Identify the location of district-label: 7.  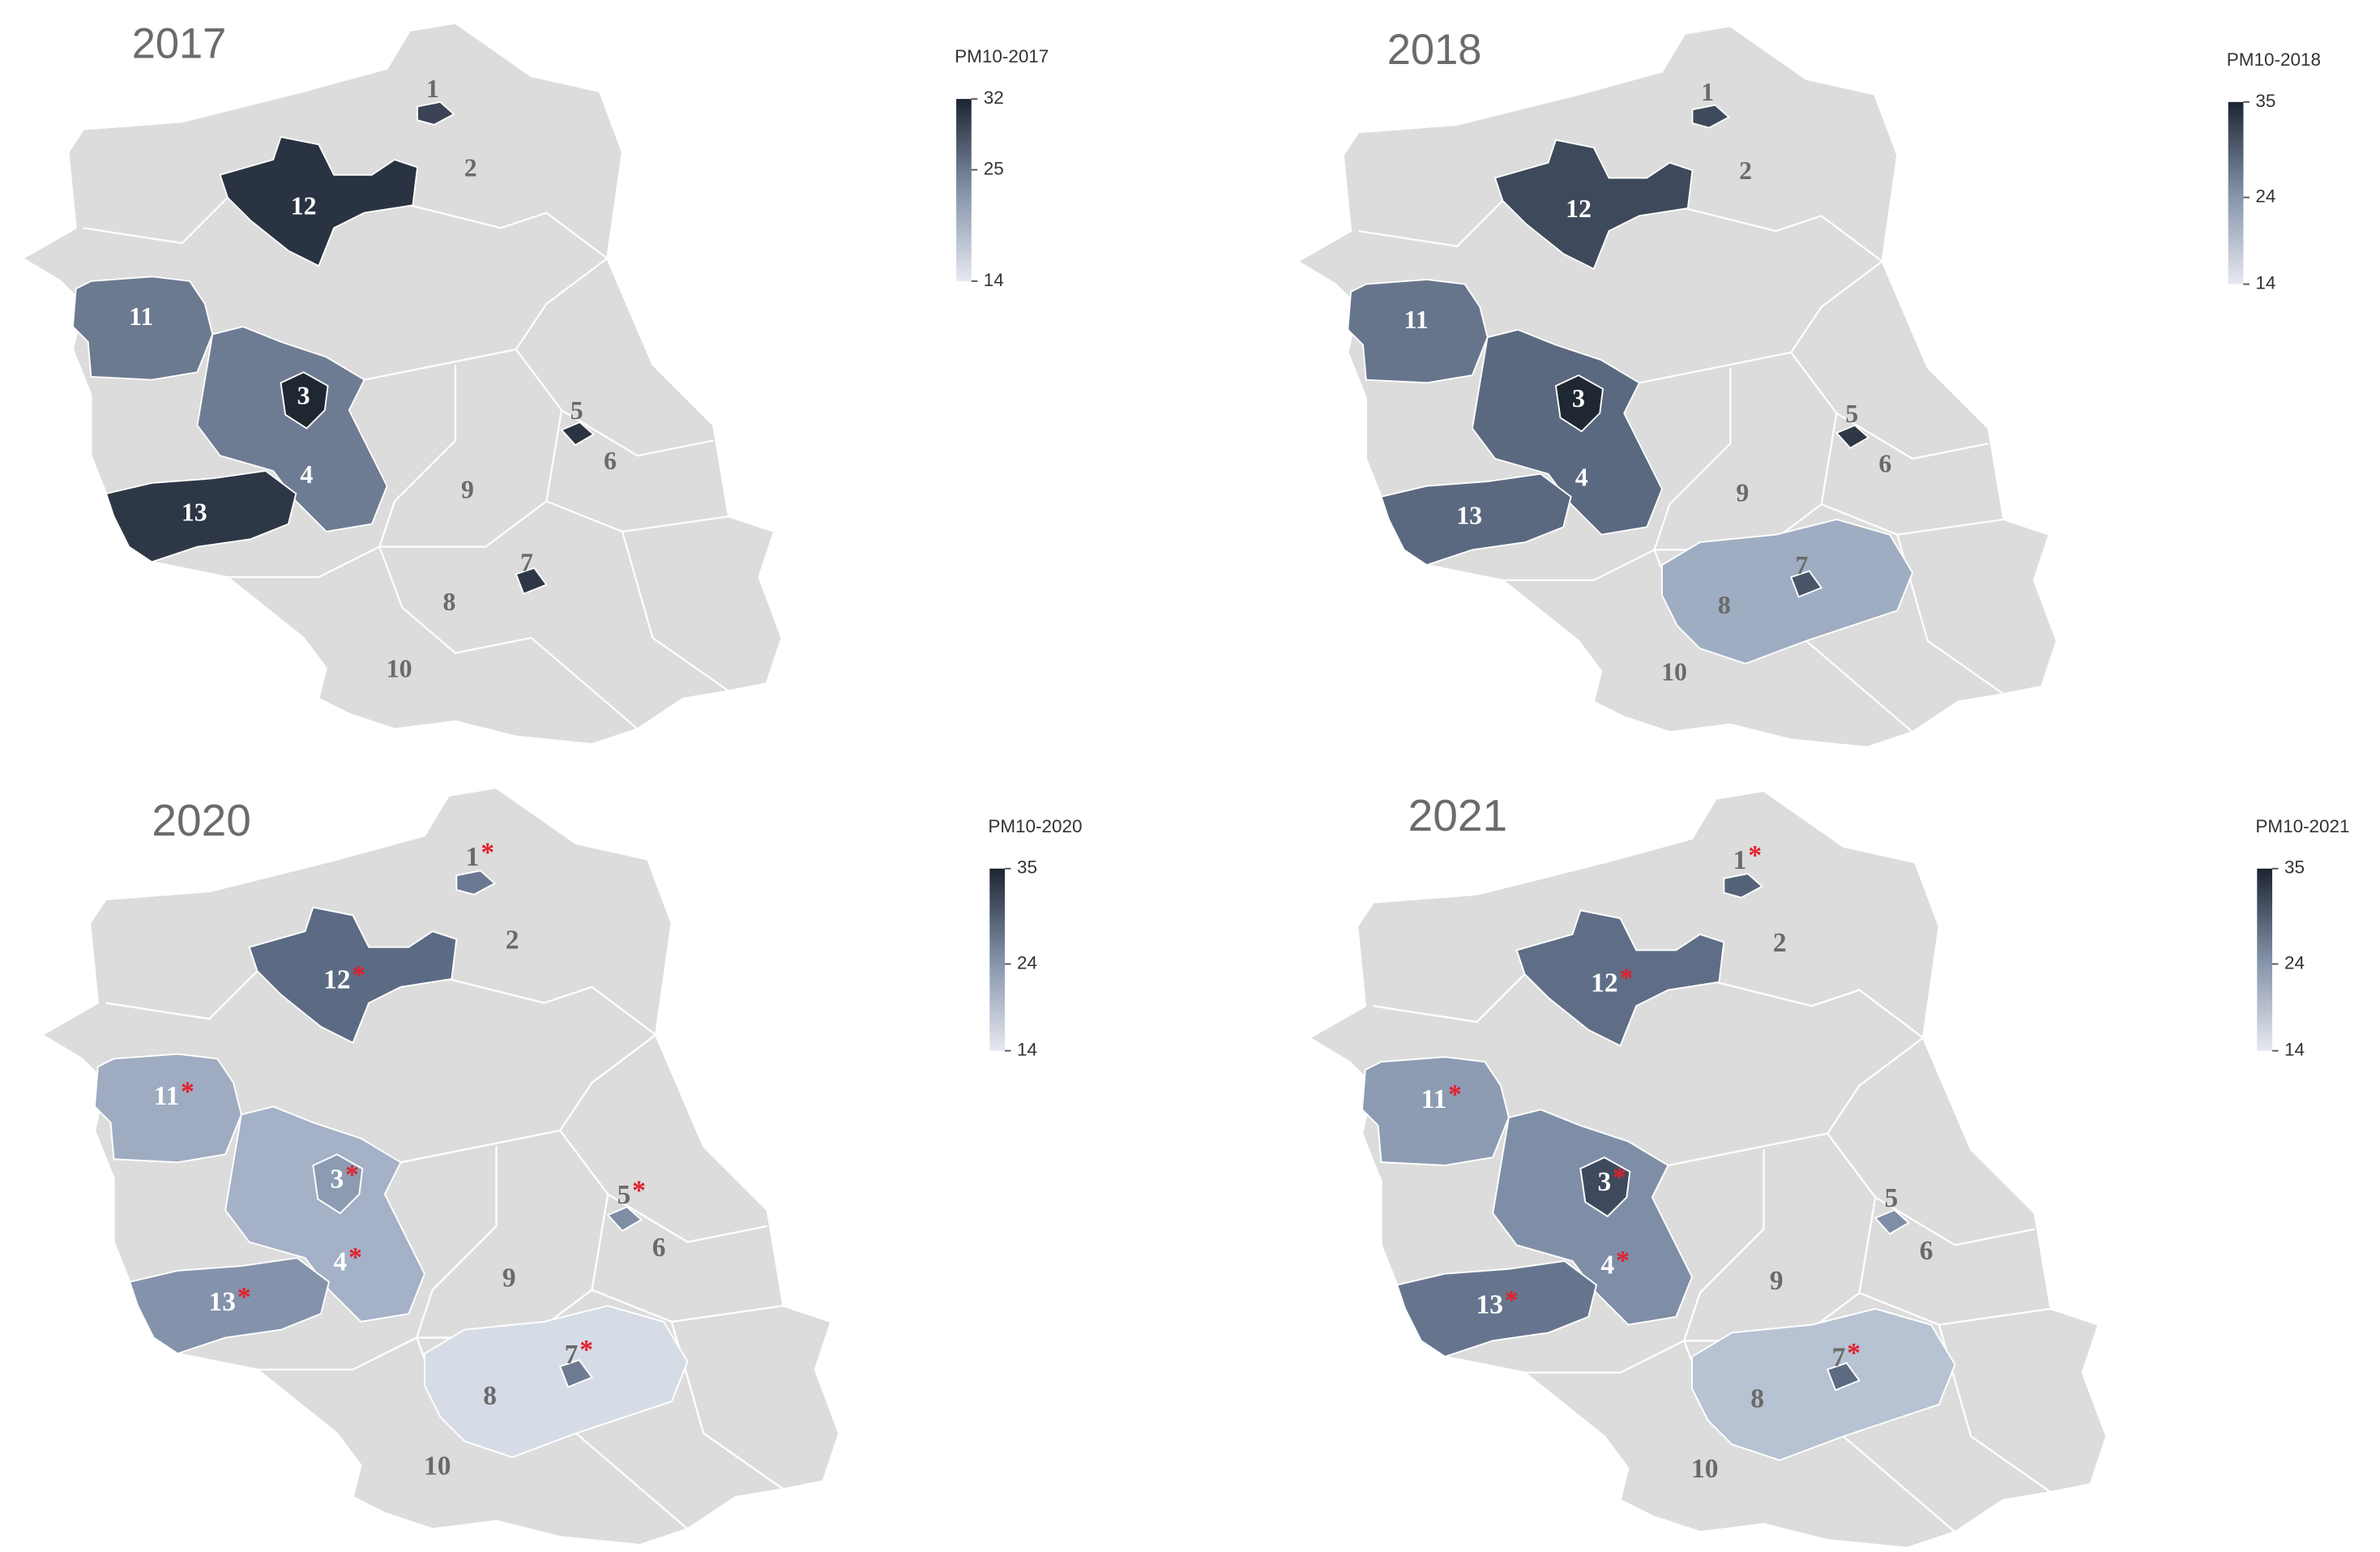
(527, 562).